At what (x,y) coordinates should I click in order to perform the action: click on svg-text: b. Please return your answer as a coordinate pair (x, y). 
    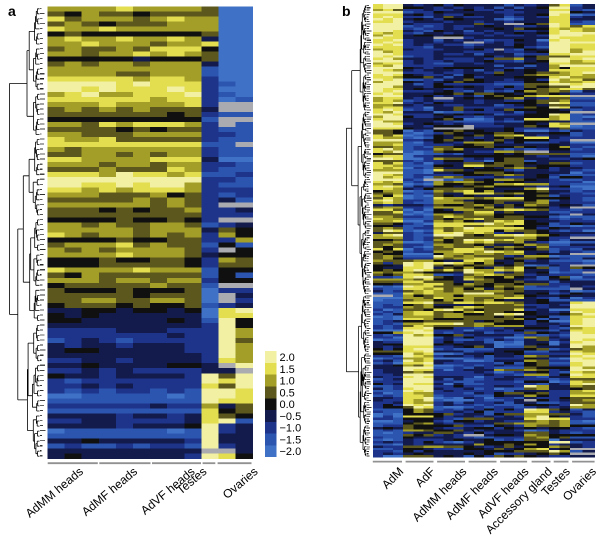
    Looking at the image, I should click on (346, 11).